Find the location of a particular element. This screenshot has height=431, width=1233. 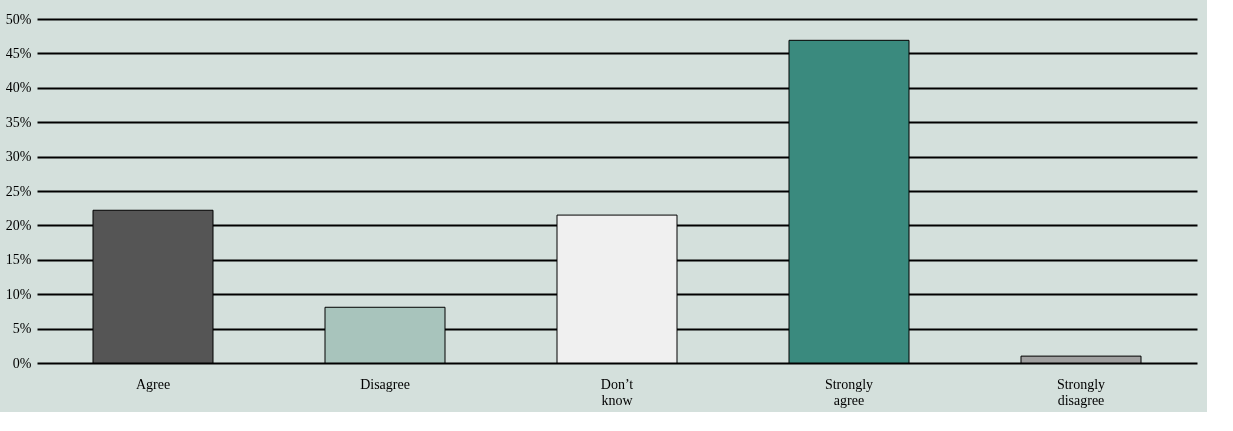

y-tick-label: 40% is located at coordinates (18, 88).